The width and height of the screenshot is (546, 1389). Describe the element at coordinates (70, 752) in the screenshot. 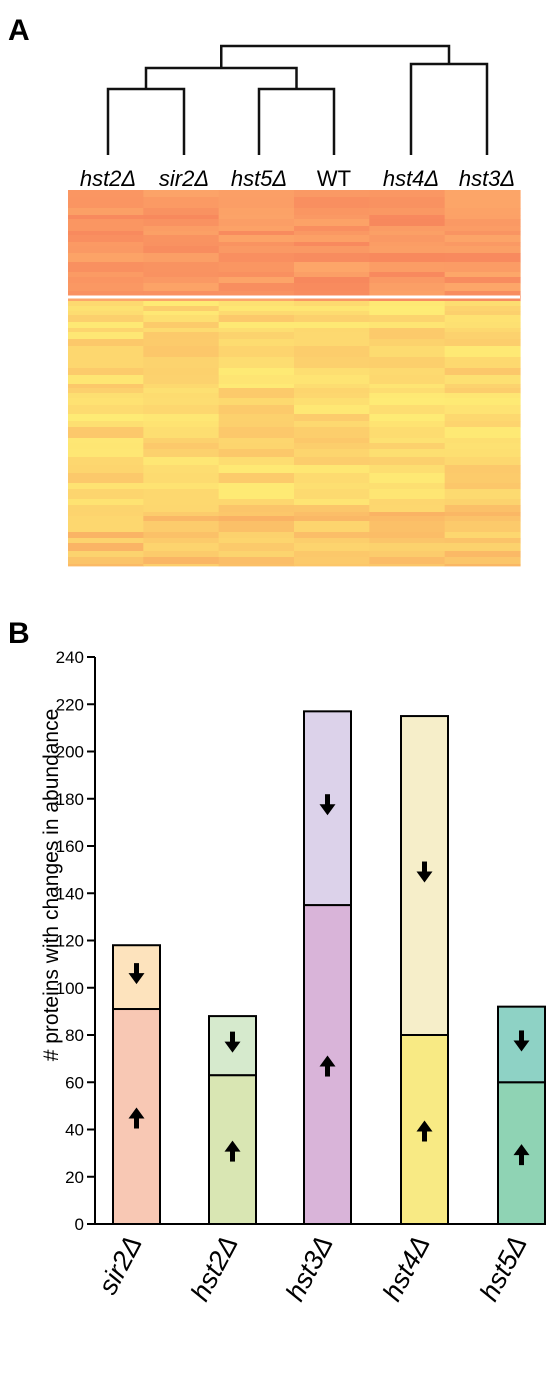

I see `y-tick-label: 200` at that location.